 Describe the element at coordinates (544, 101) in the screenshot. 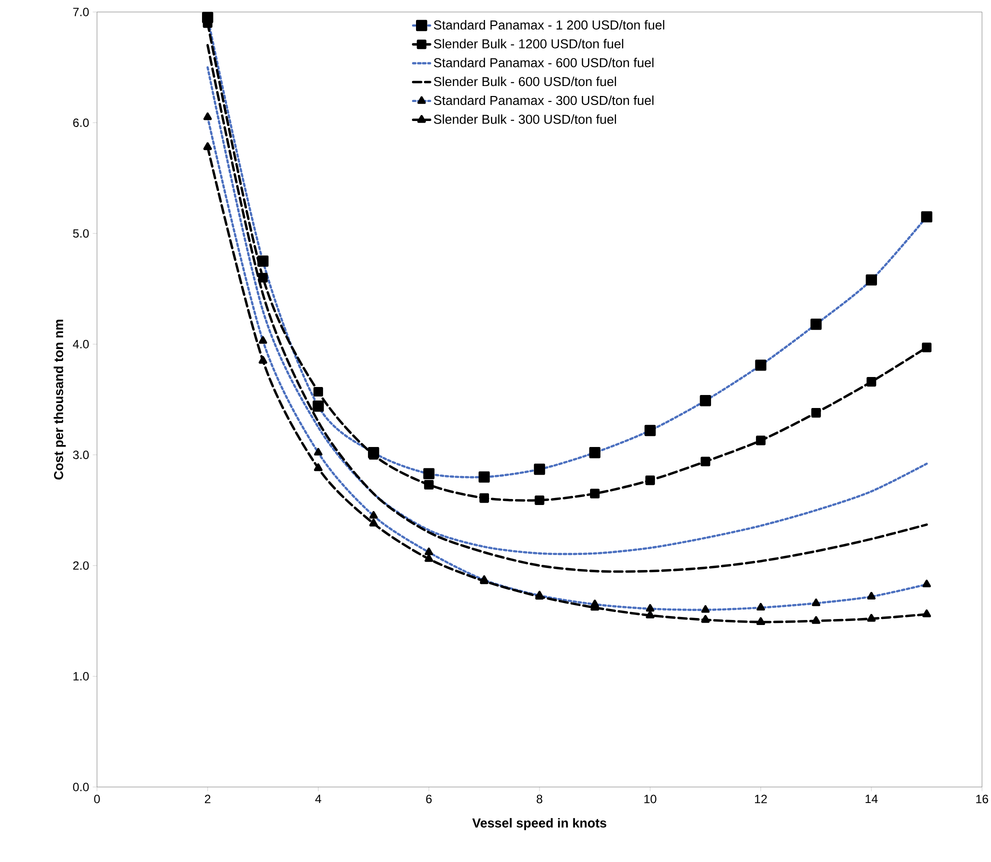

I see `legend-label: Standard Panamax - 300 USD/ton fuel` at that location.